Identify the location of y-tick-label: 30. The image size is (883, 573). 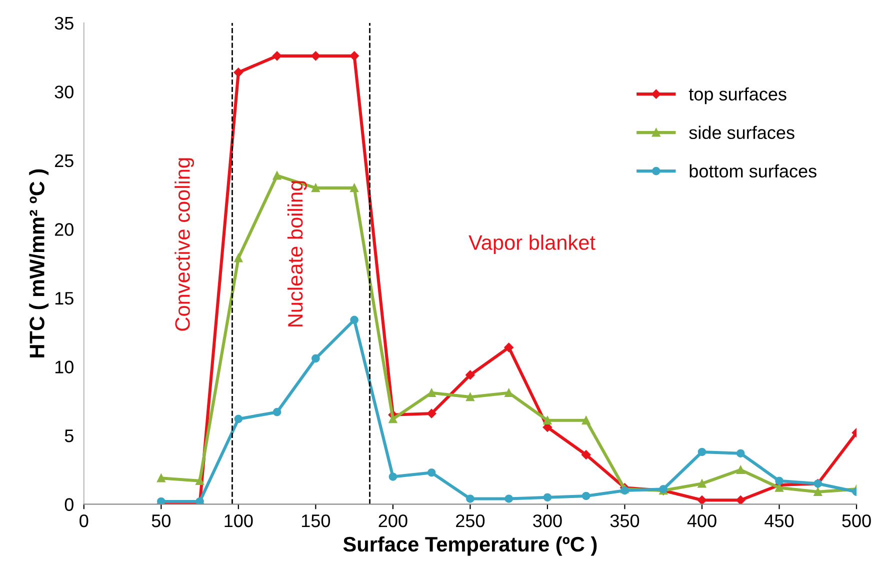
(64, 92).